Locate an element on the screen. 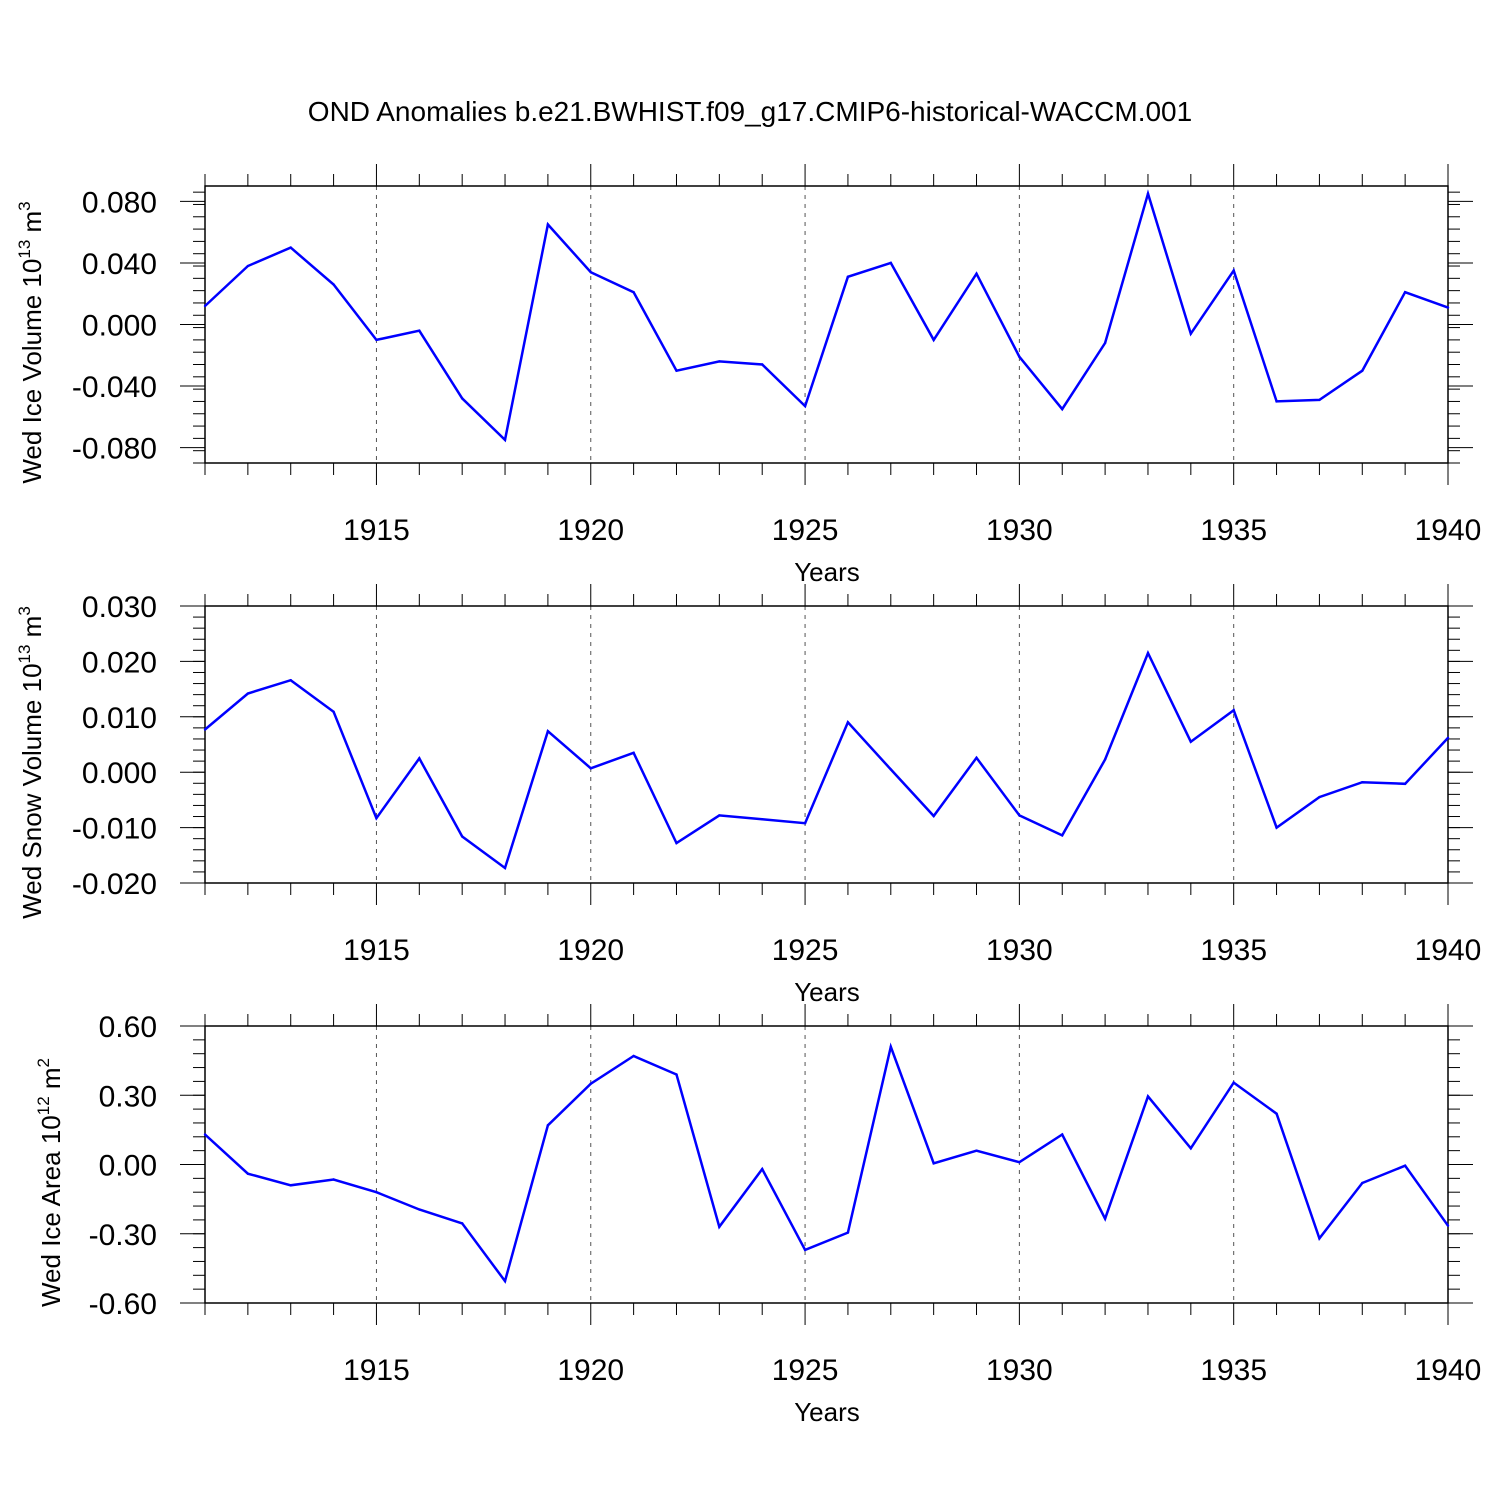  y-tick-label: 0.080 is located at coordinates (119, 202).